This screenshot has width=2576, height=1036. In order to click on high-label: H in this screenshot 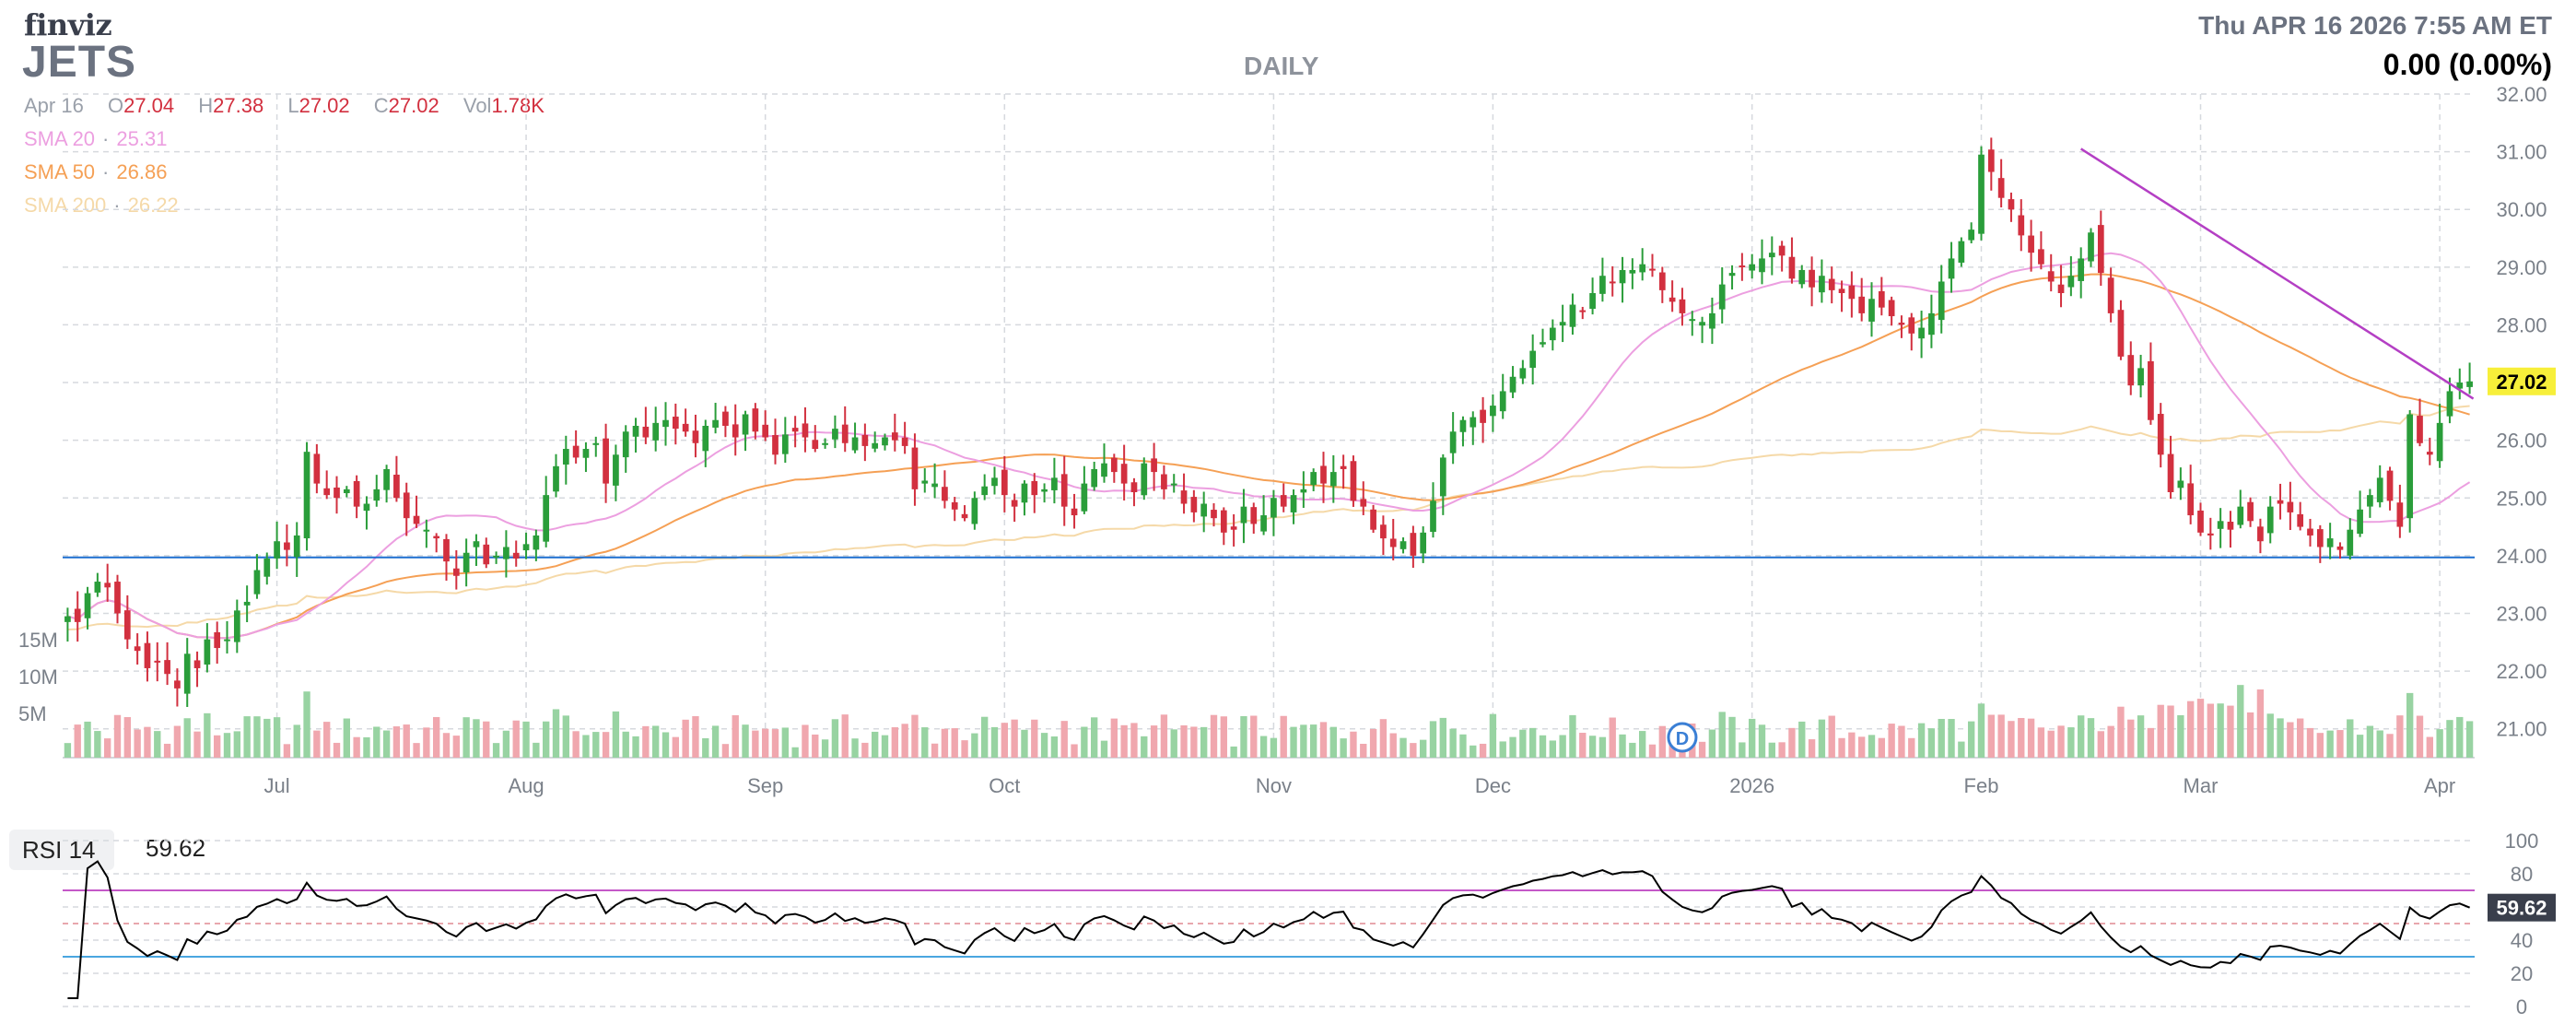, I will do `click(206, 106)`.